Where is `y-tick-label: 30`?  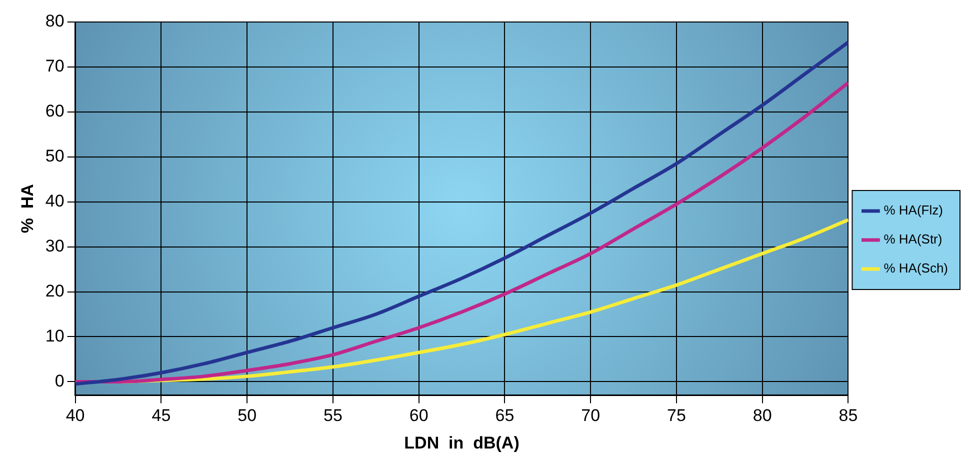
y-tick-label: 30 is located at coordinates (54, 246).